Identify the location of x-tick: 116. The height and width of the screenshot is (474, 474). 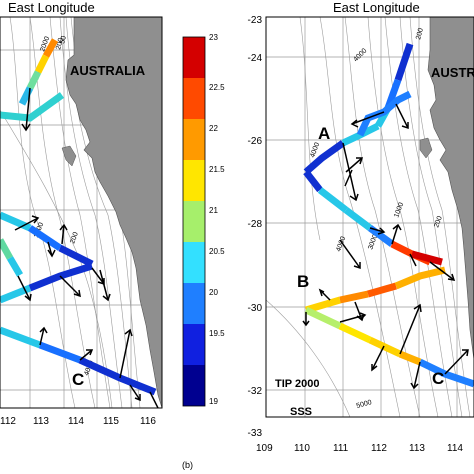
(148, 421).